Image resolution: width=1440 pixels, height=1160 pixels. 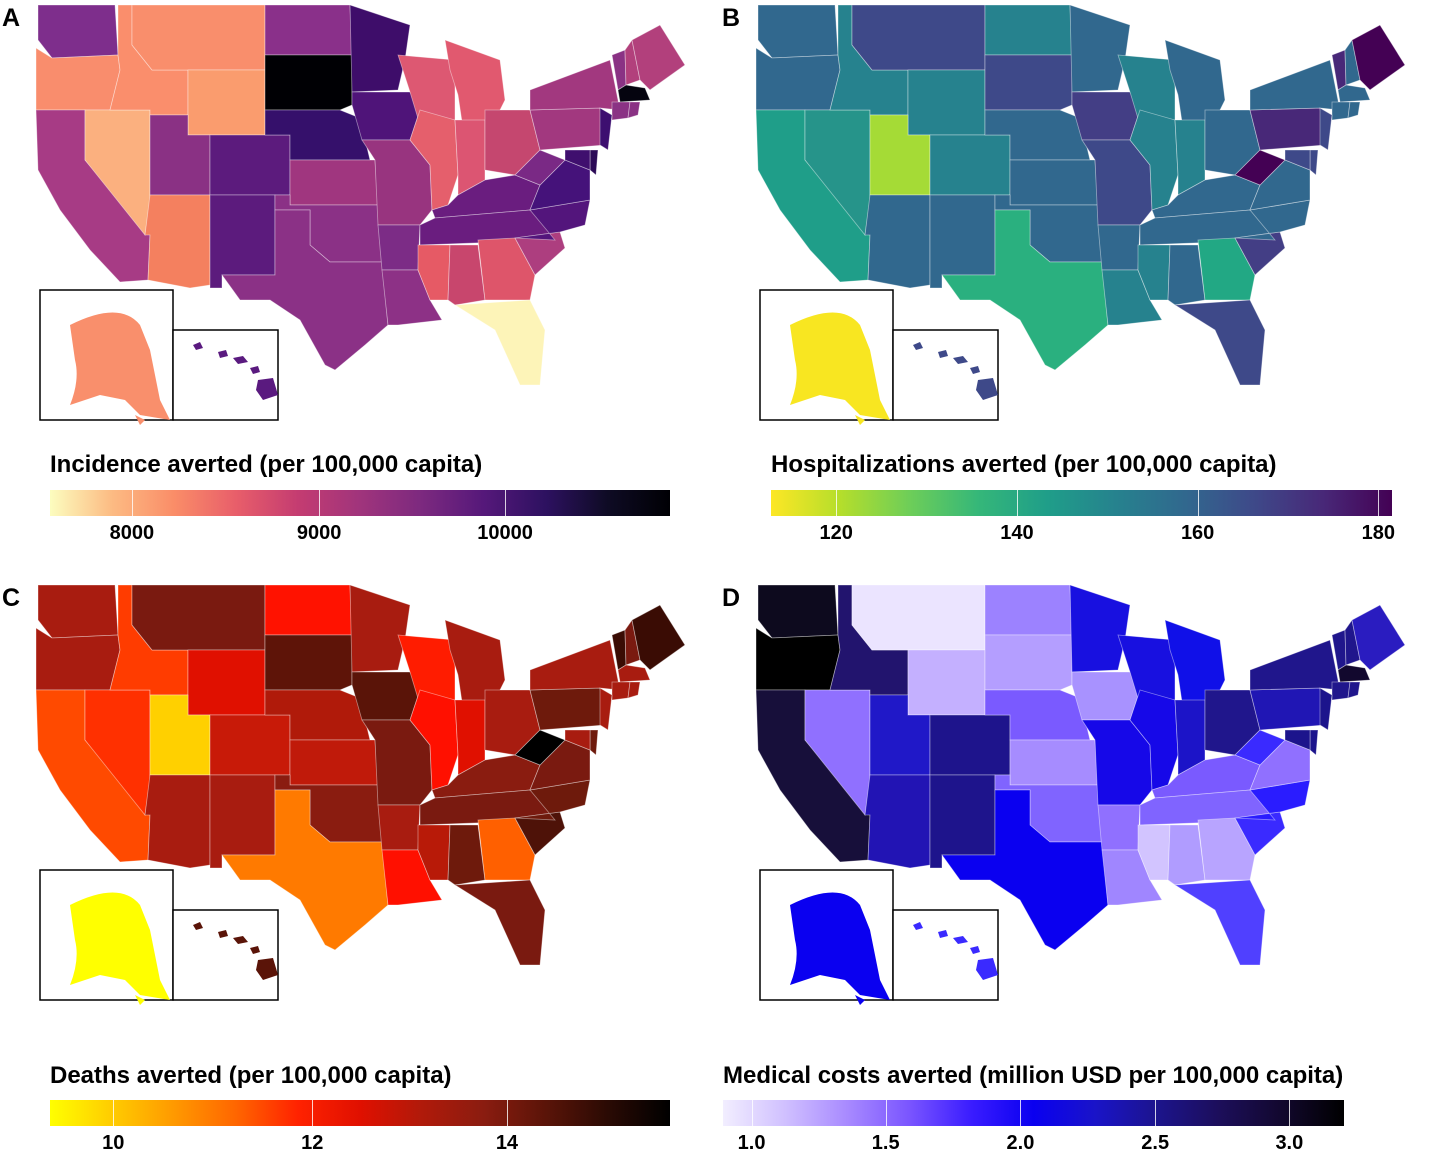 What do you see at coordinates (507, 1143) in the screenshot?
I see `colorbar-tick-label: 14` at bounding box center [507, 1143].